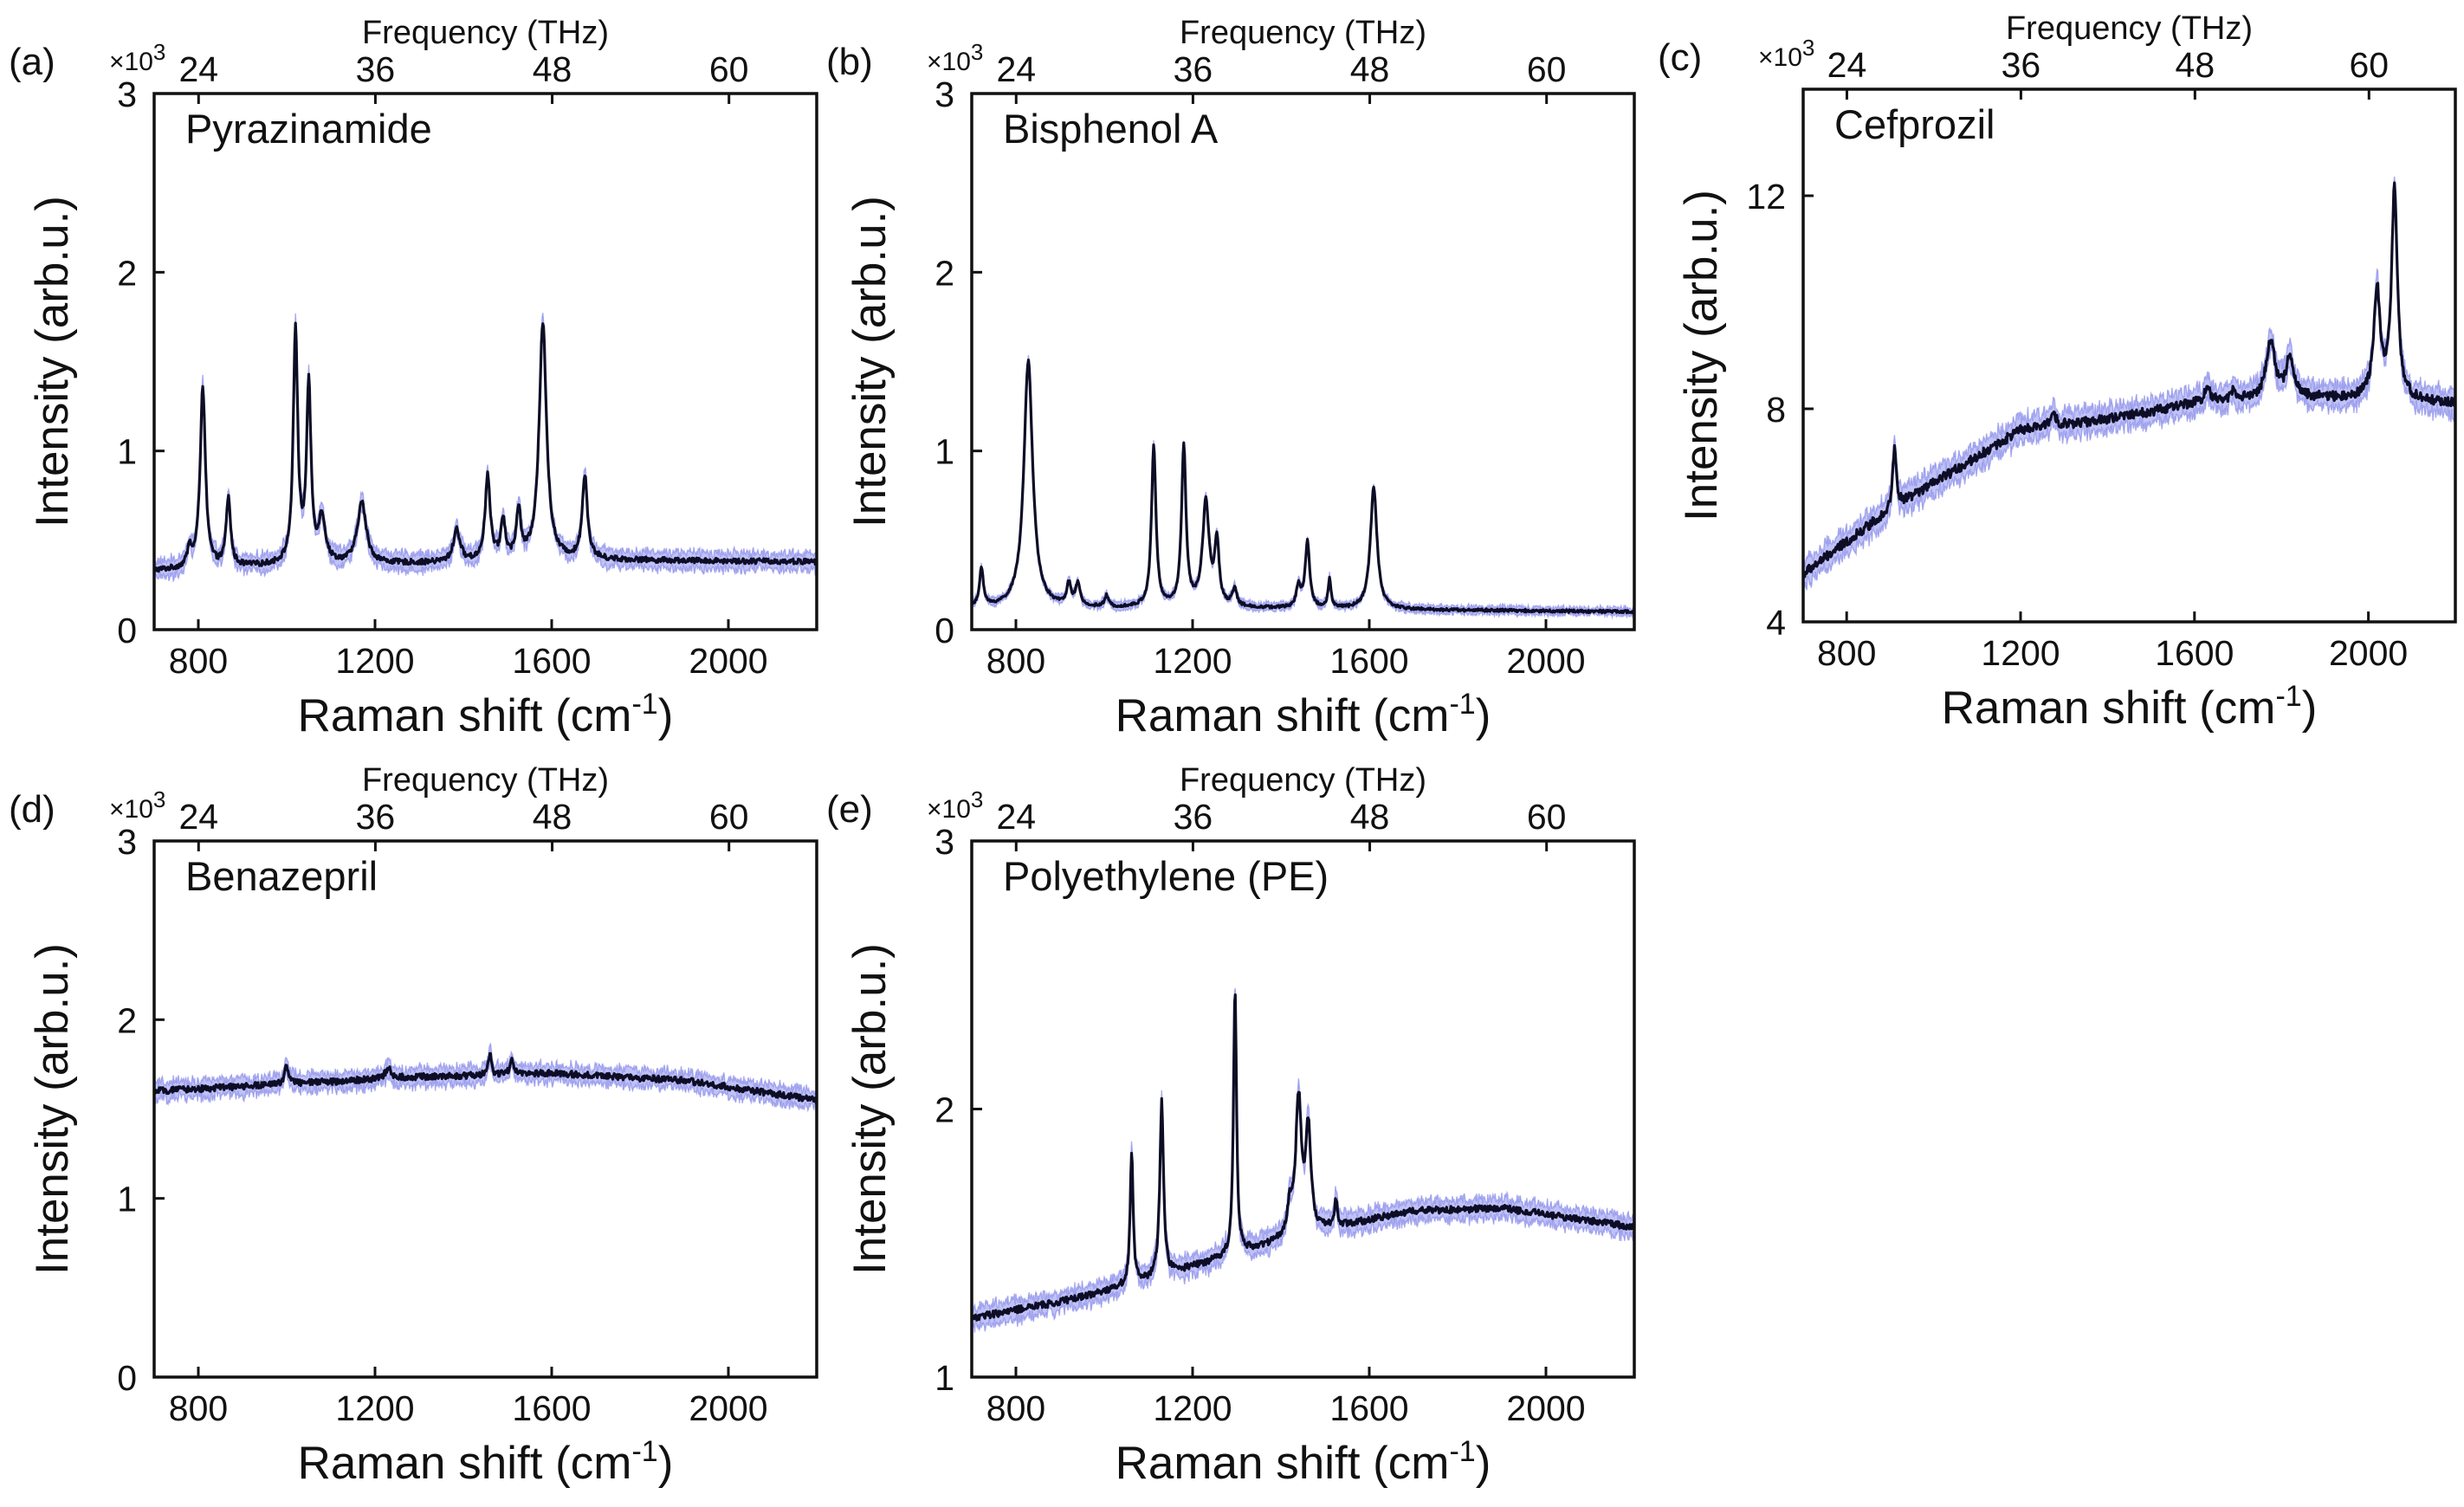  What do you see at coordinates (308, 129) in the screenshot?
I see `compound-name: Pyrazinamide` at bounding box center [308, 129].